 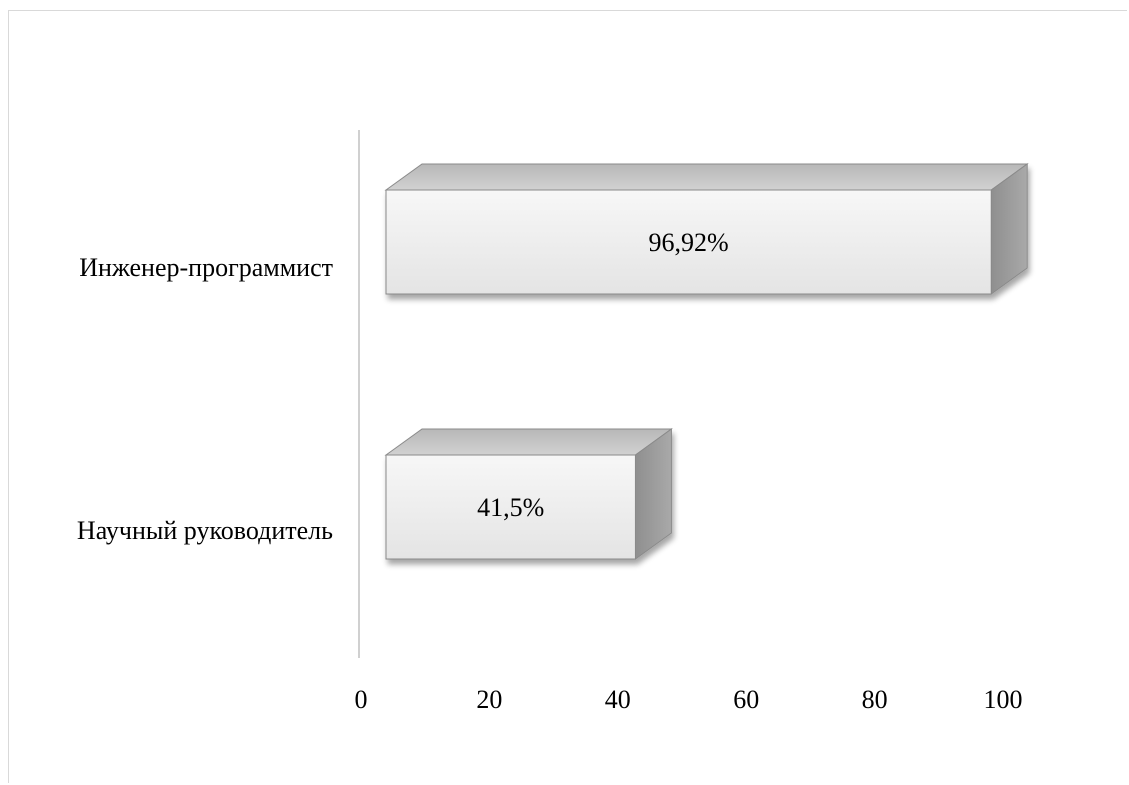 I want to click on x-tick-label: 80, so click(x=875, y=699).